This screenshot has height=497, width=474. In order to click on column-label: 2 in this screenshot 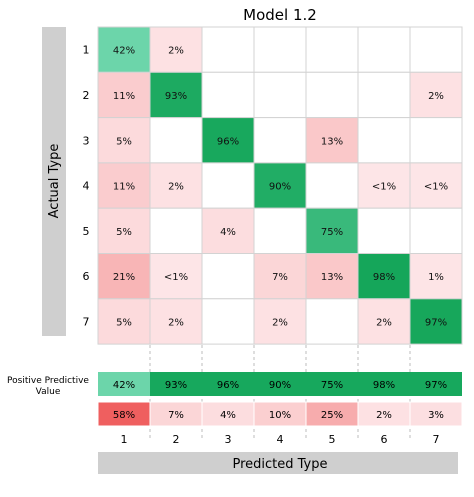, I will do `click(176, 439)`.